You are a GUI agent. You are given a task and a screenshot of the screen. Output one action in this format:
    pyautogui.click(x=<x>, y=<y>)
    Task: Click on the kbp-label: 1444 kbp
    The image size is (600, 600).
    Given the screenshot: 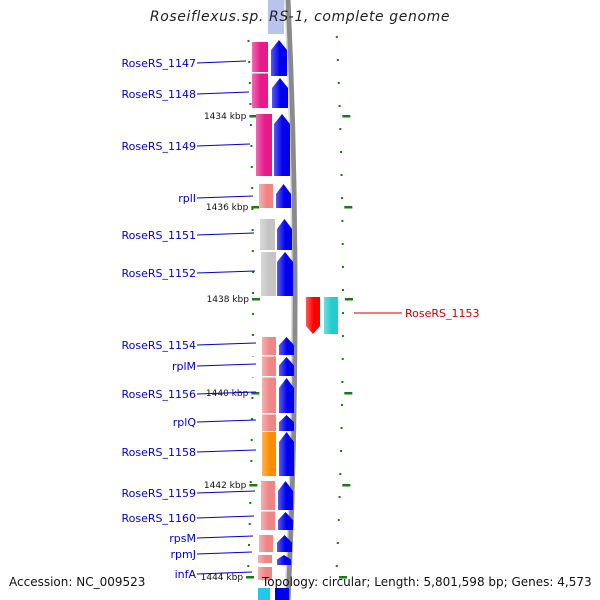 What is the action you would take?
    pyautogui.click(x=222, y=578)
    